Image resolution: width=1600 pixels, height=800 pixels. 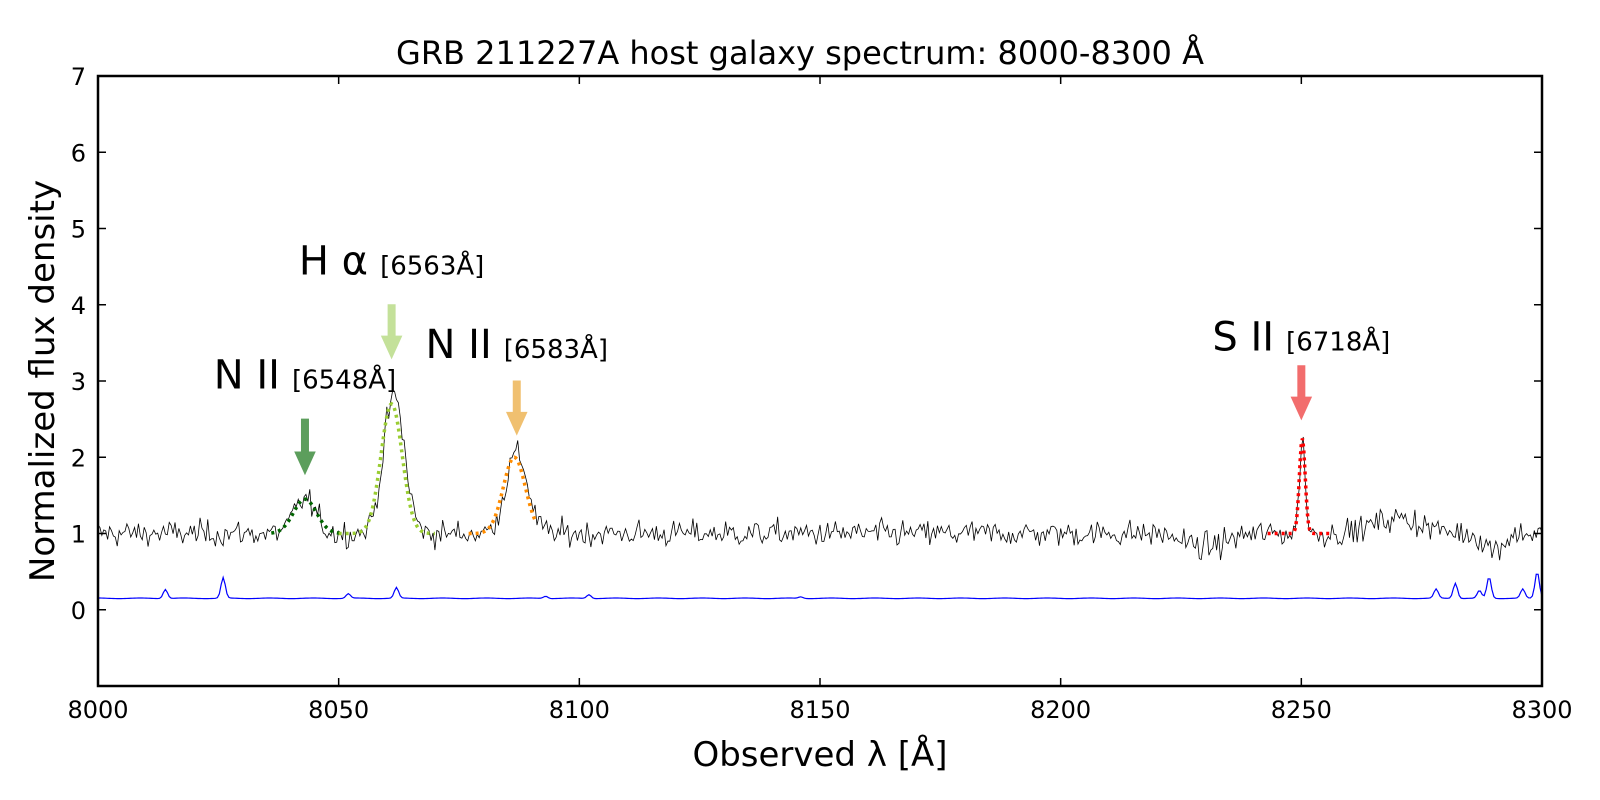 I want to click on line-label-name: S II, so click(x=1243, y=338).